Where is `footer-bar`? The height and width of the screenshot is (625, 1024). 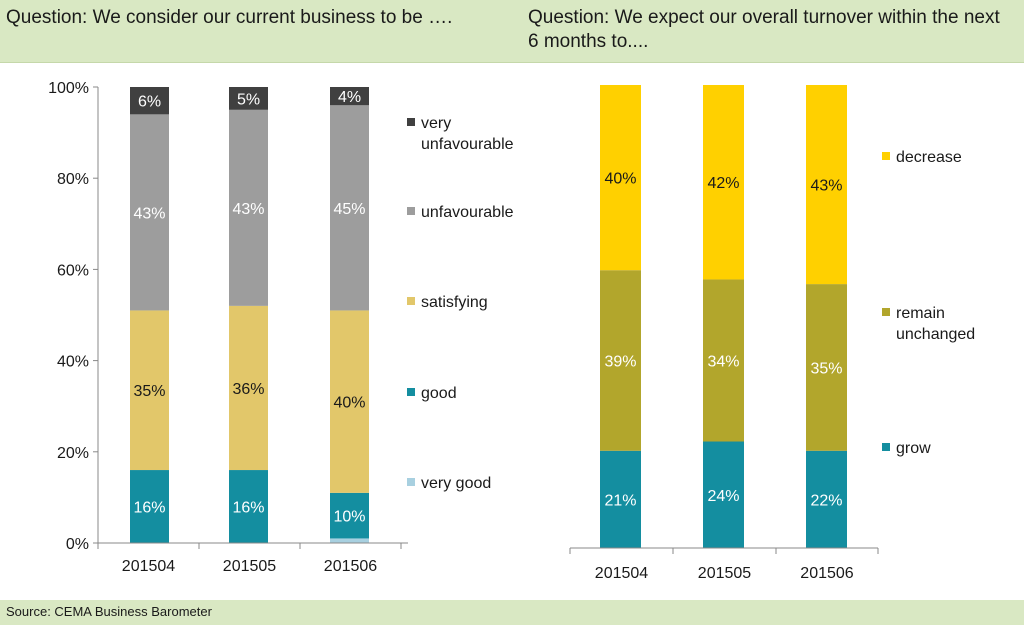 footer-bar is located at coordinates (512, 612).